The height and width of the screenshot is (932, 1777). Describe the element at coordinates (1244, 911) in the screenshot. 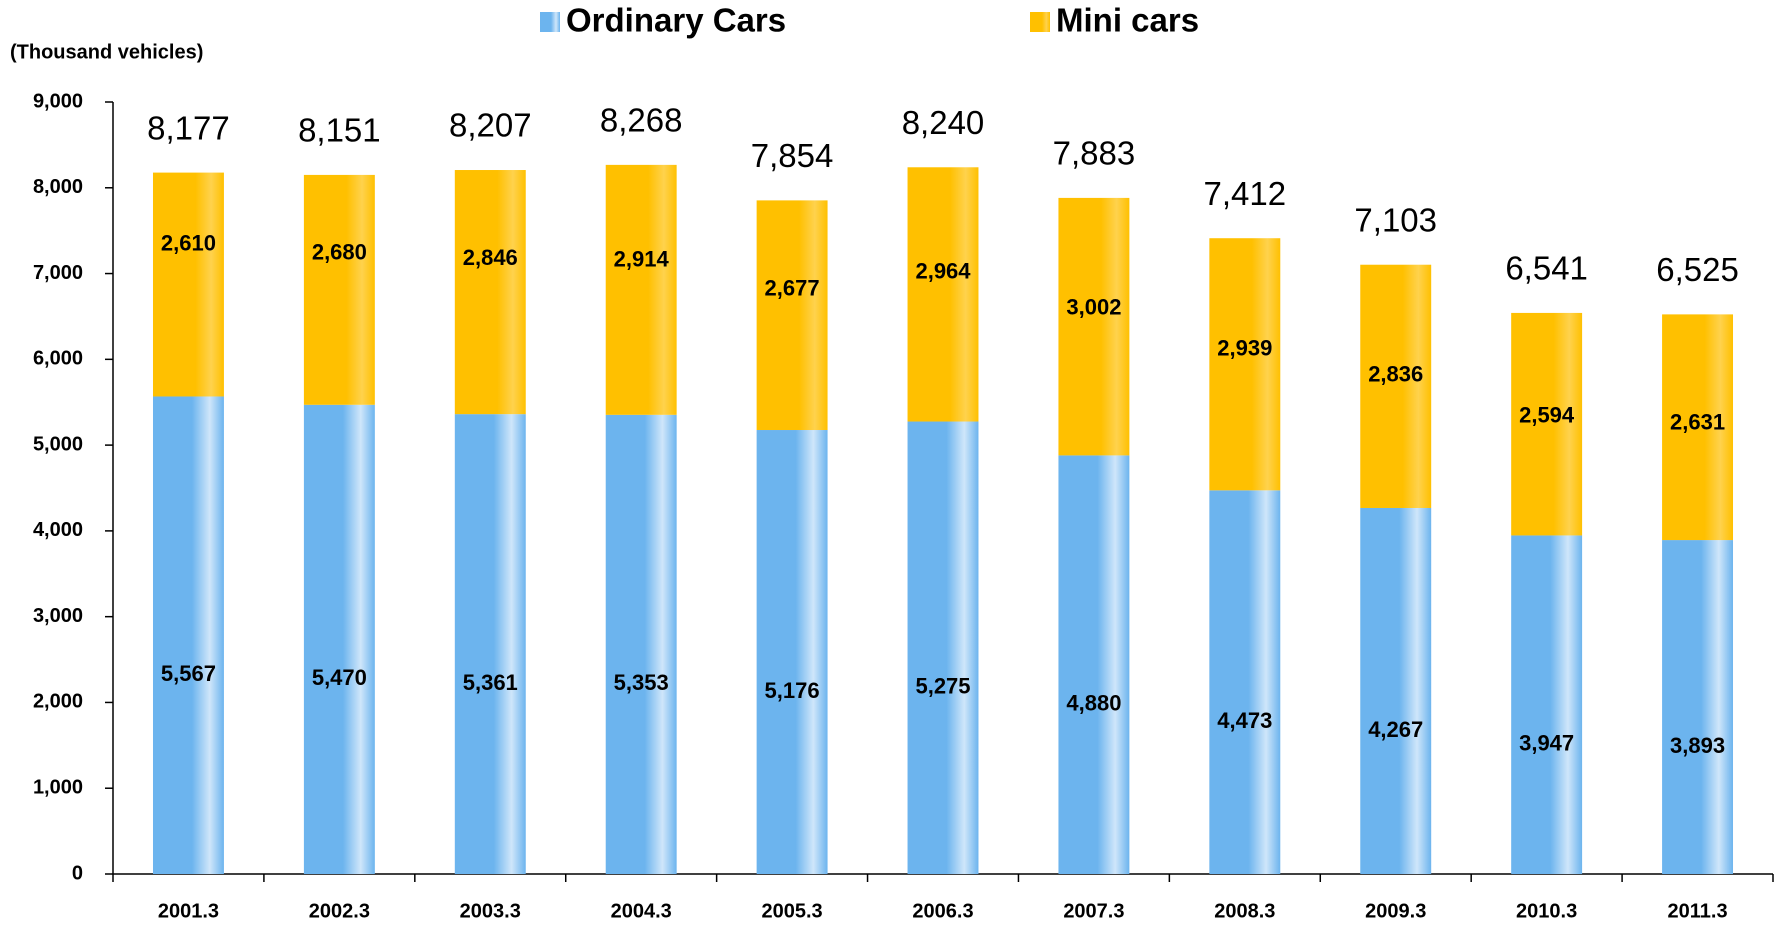

I see `x-tick-label: 2008.3` at that location.